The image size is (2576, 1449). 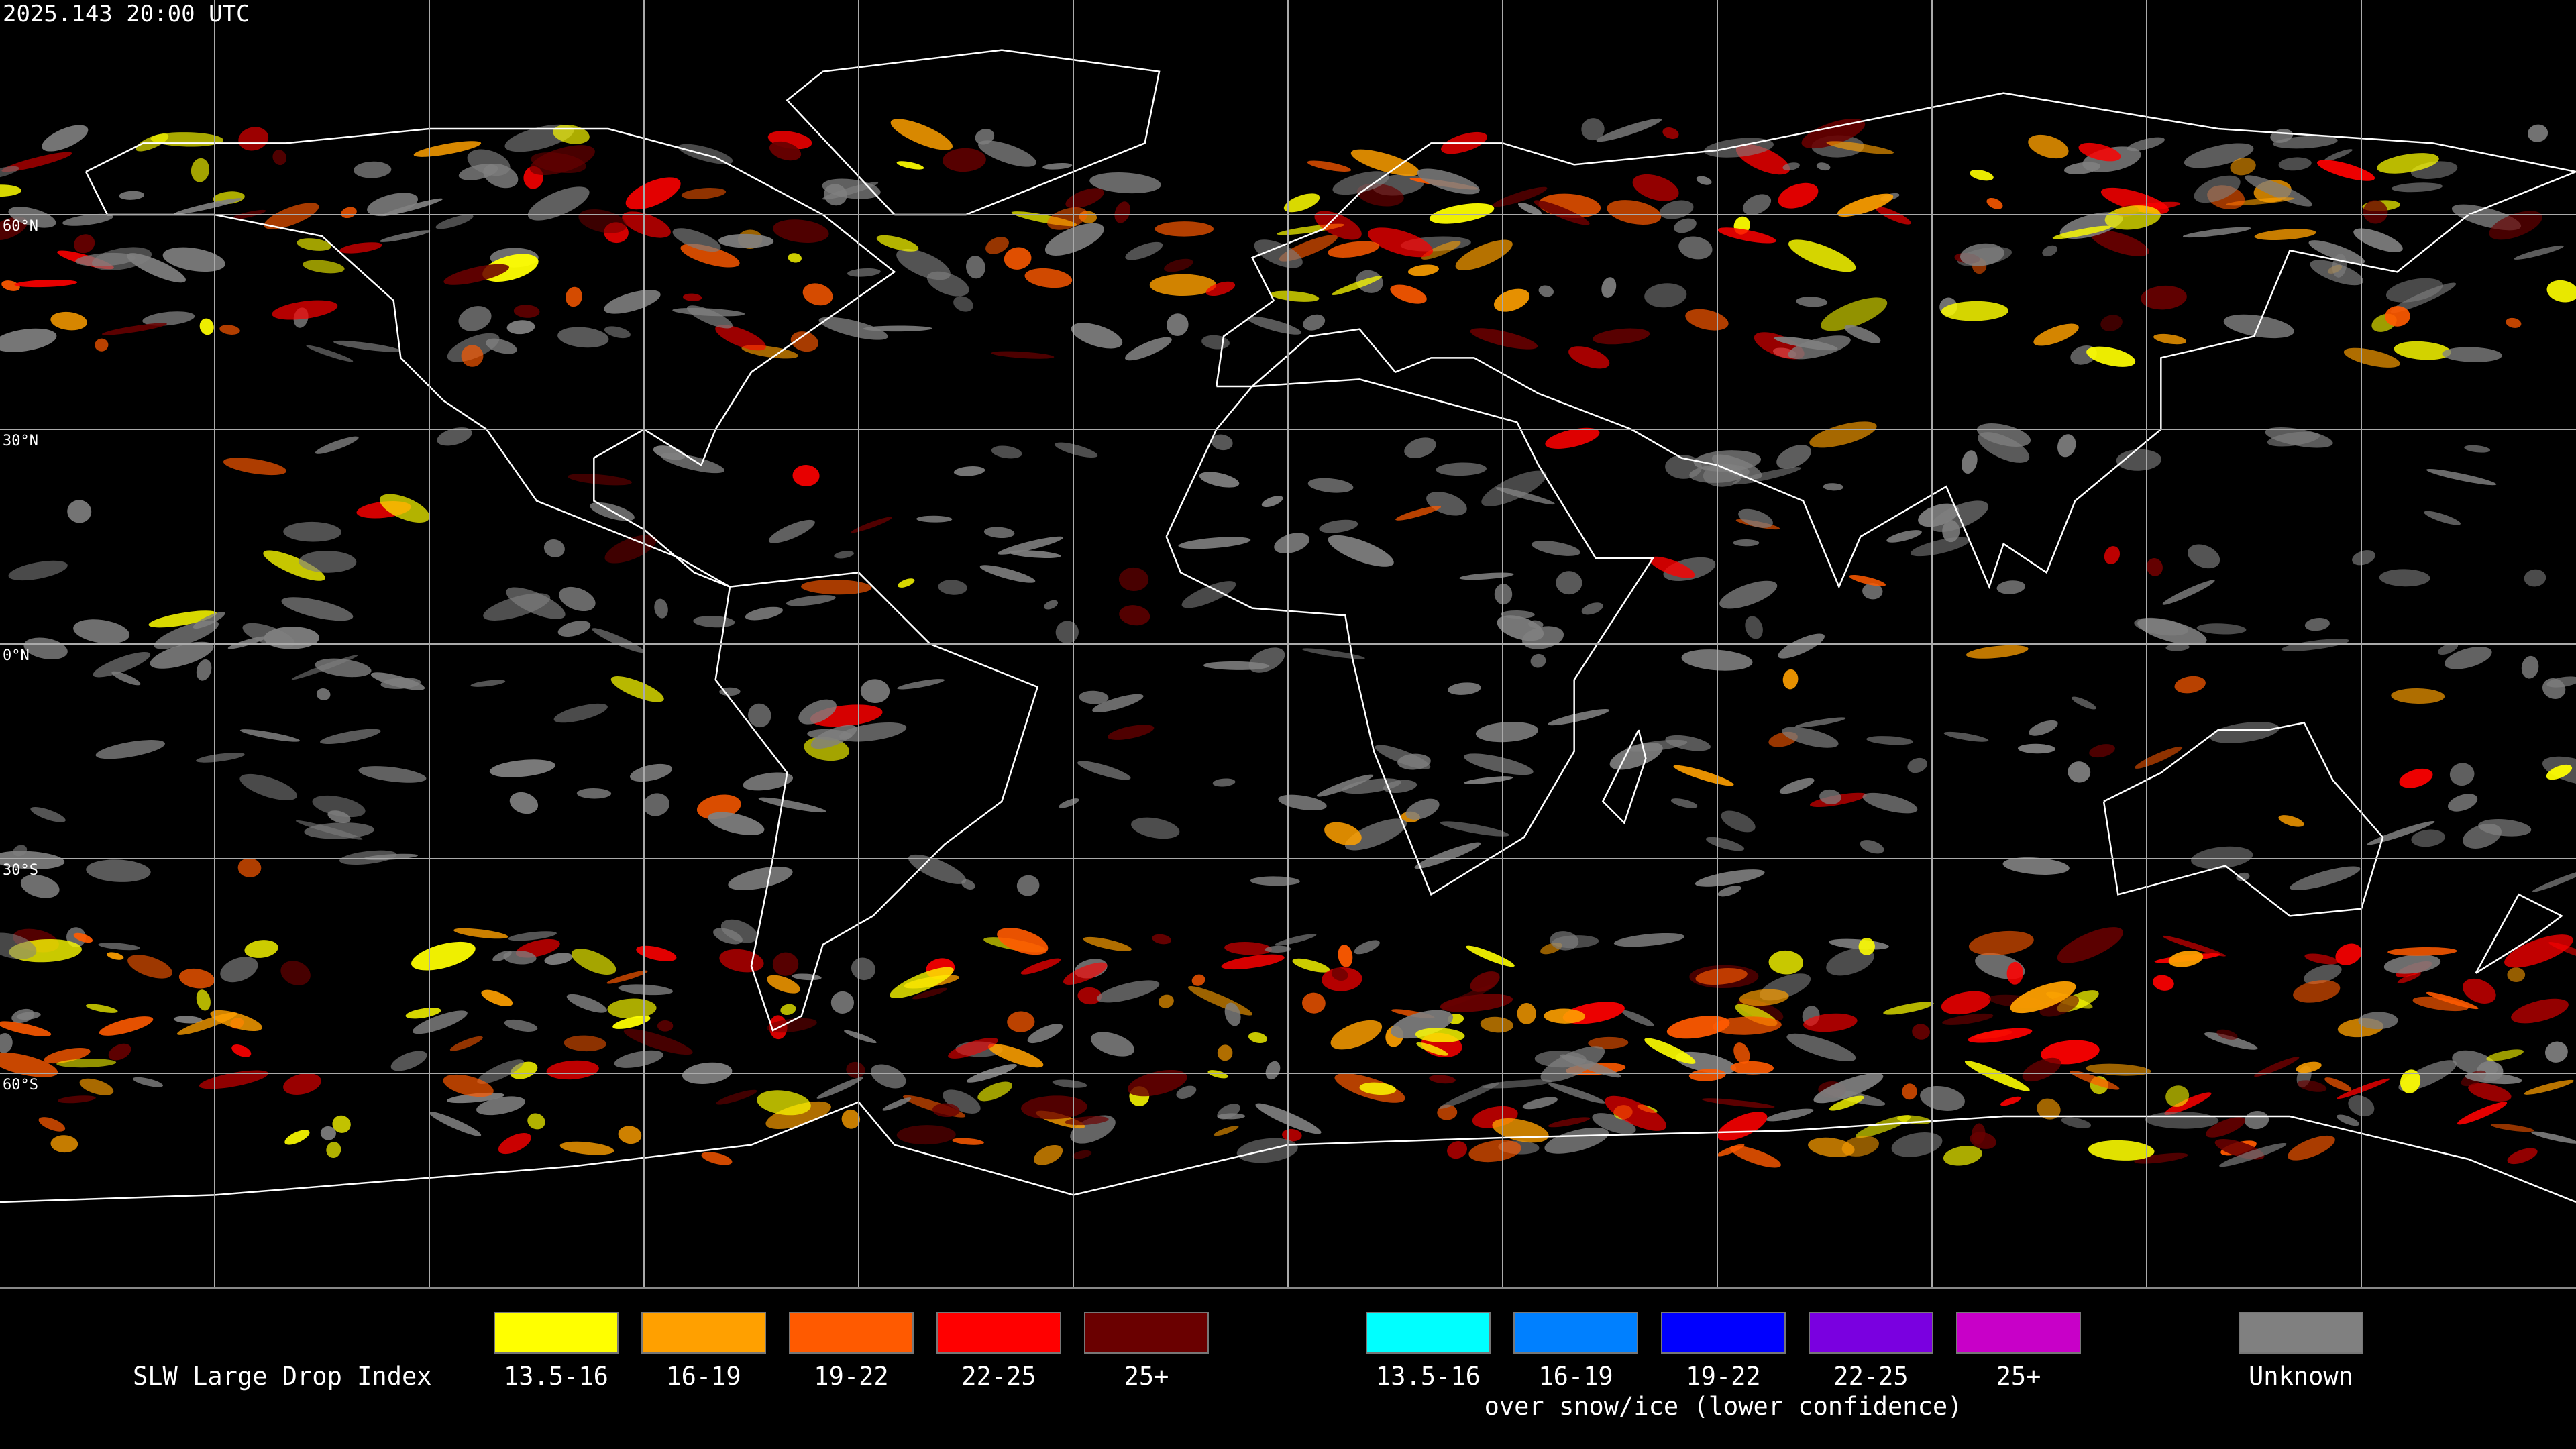 I want to click on latitude-label: 0°N, so click(x=16, y=655).